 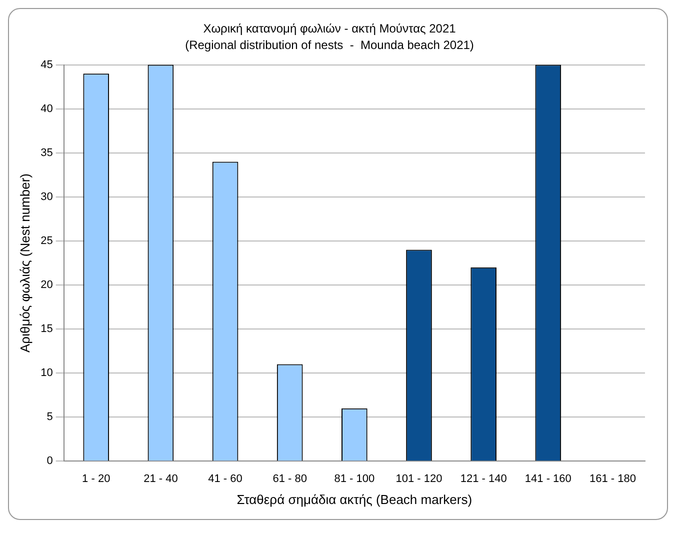 What do you see at coordinates (96, 478) in the screenshot?
I see `x-tick-label: 1 - 20` at bounding box center [96, 478].